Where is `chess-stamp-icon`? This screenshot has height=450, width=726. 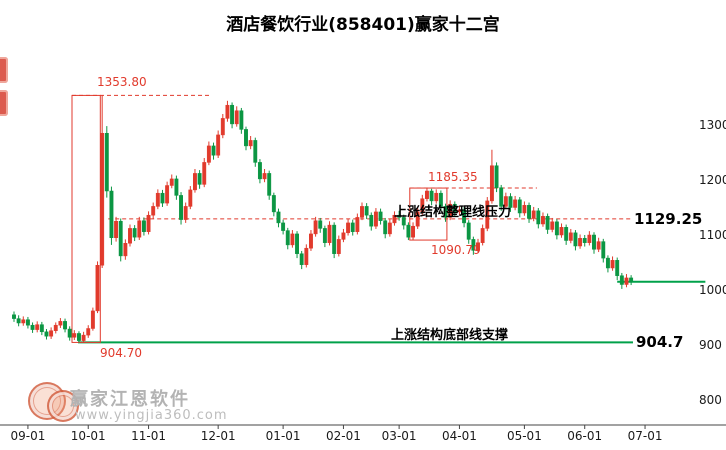
chess-stamp-icon is located at coordinates (63, 406).